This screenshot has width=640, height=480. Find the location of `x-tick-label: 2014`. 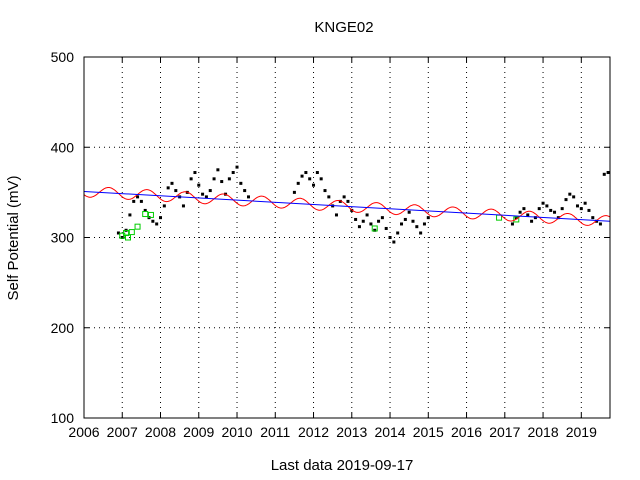

x-tick-label: 2014 is located at coordinates (389, 432).